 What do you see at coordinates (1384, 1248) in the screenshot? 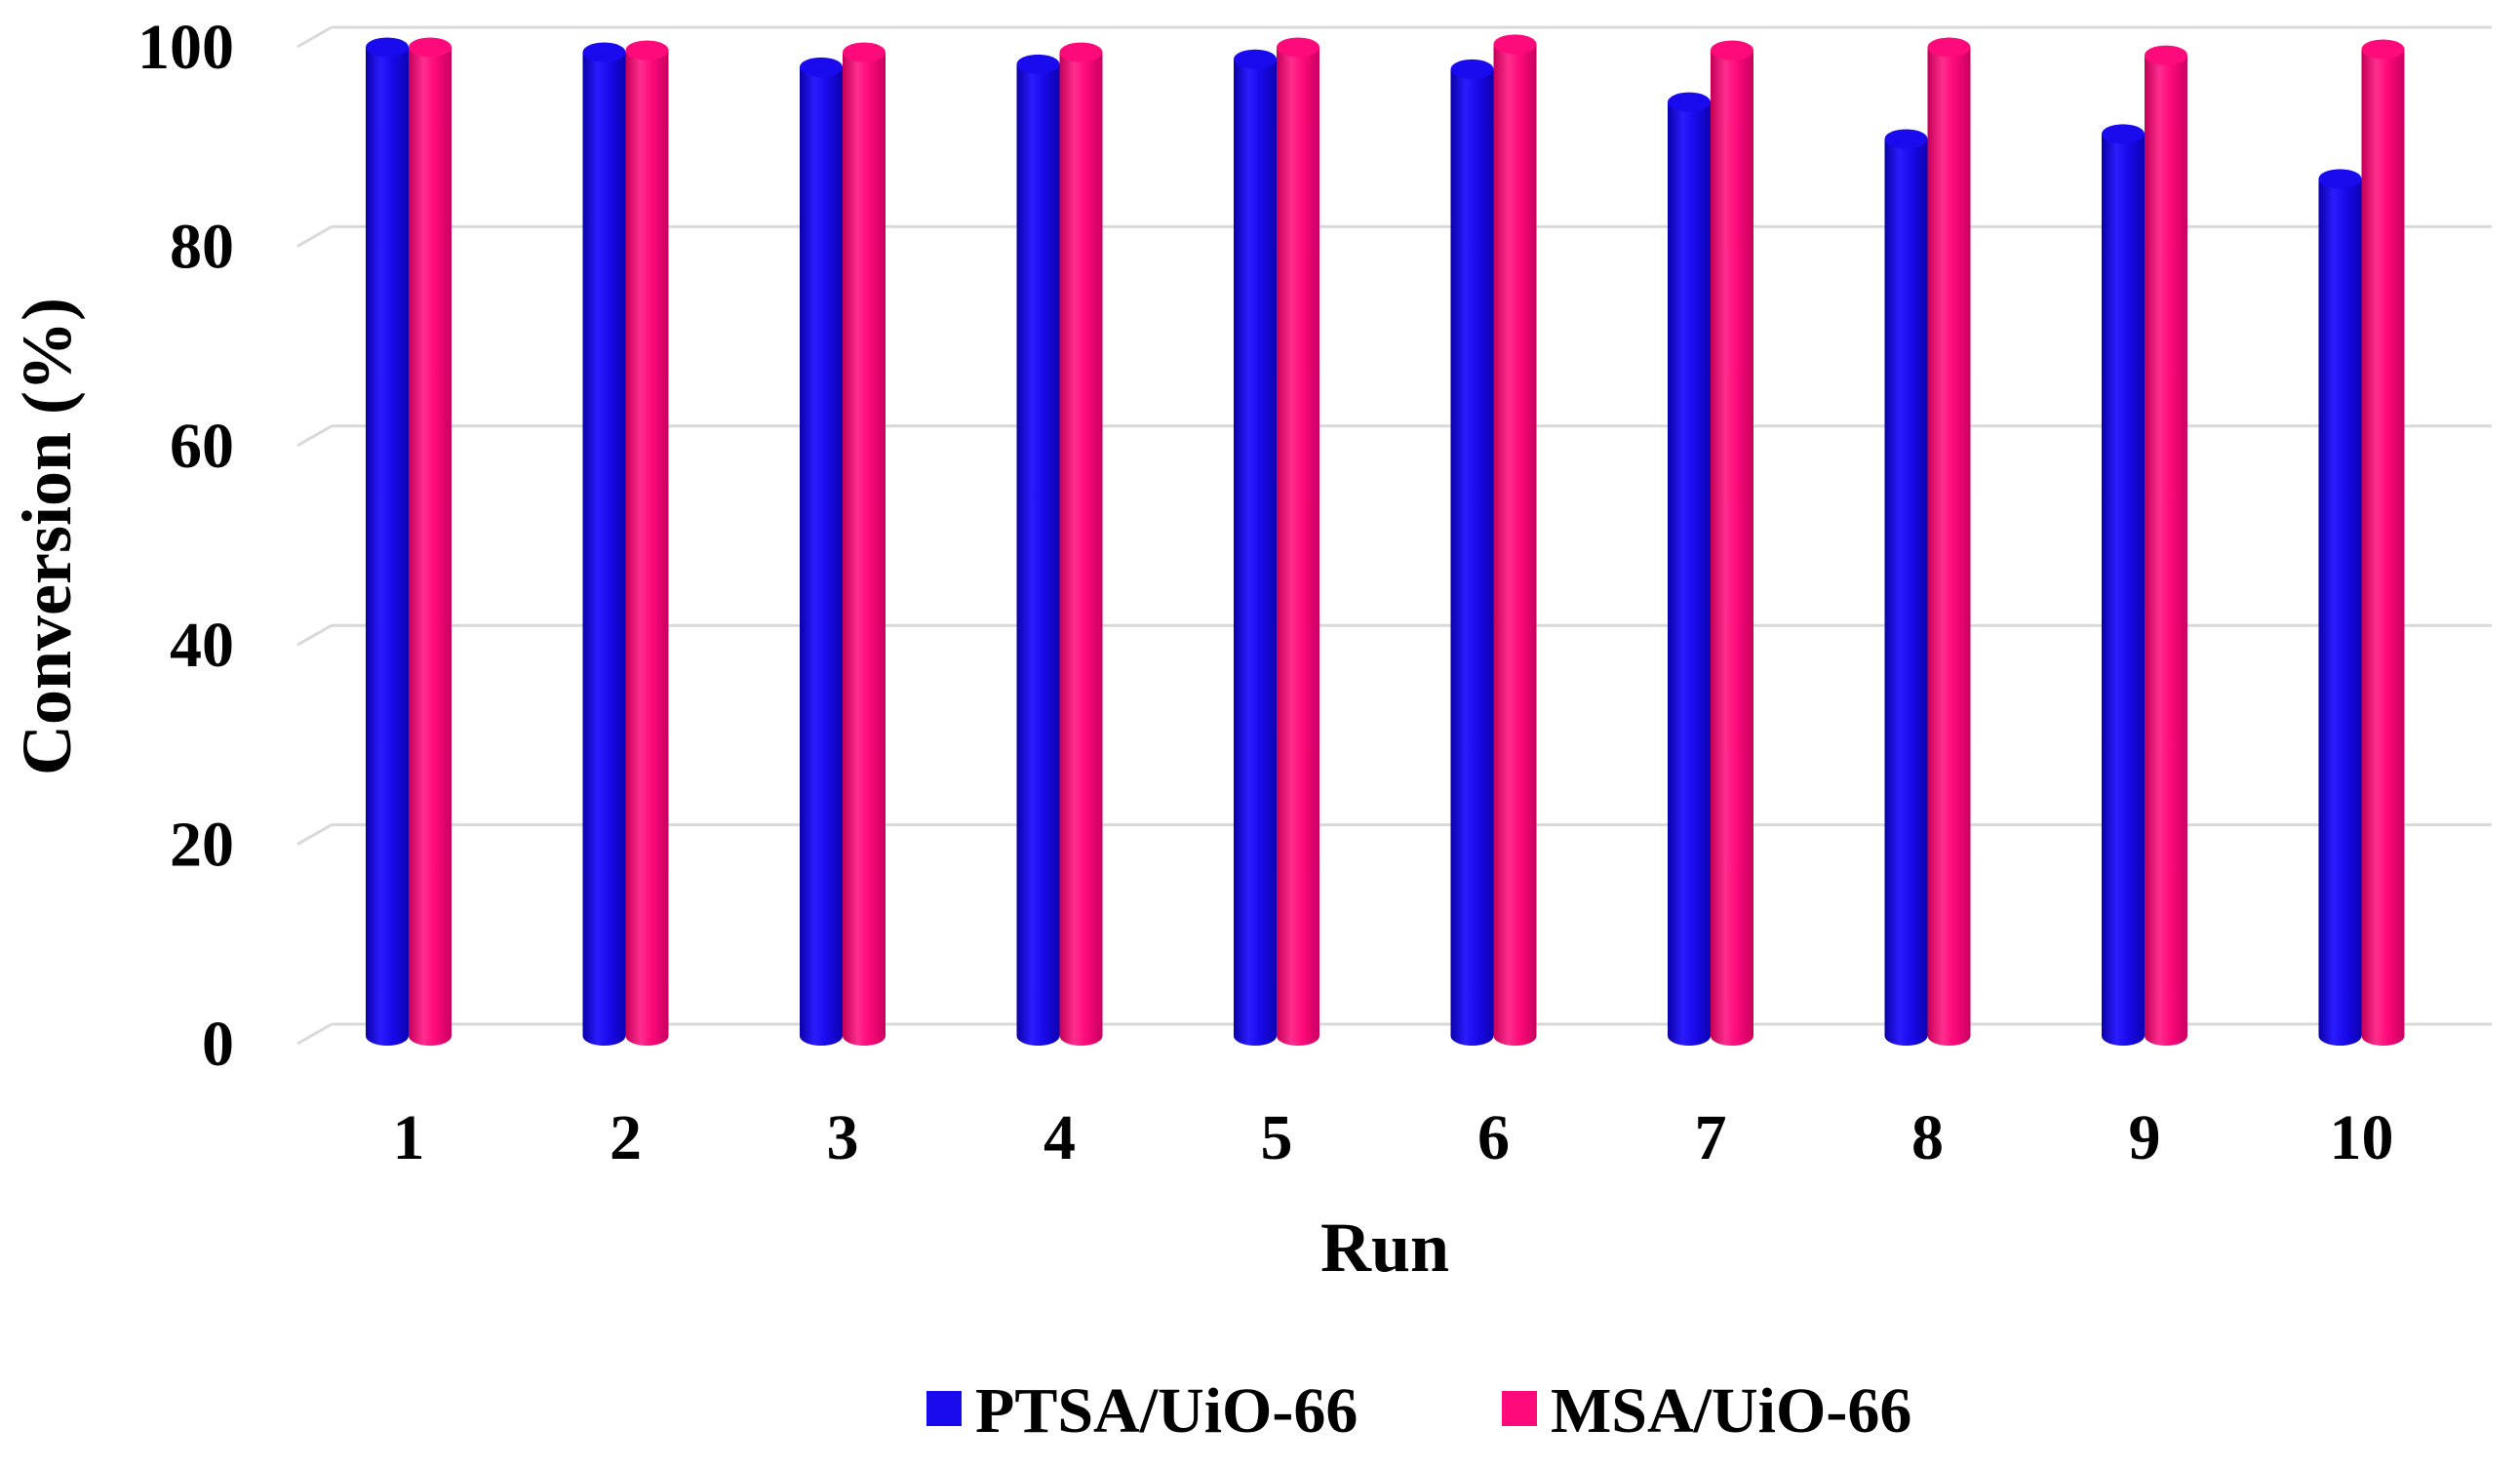
I see `x-axis-title: Run` at bounding box center [1384, 1248].